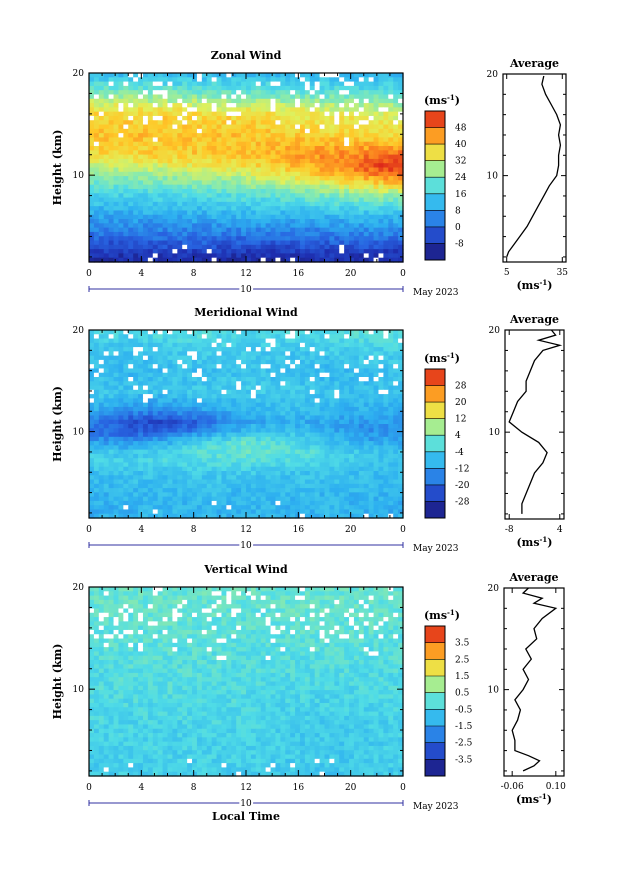 This screenshot has width=620, height=873. Describe the element at coordinates (246, 816) in the screenshot. I see `x-axis-label: Local Time` at that location.